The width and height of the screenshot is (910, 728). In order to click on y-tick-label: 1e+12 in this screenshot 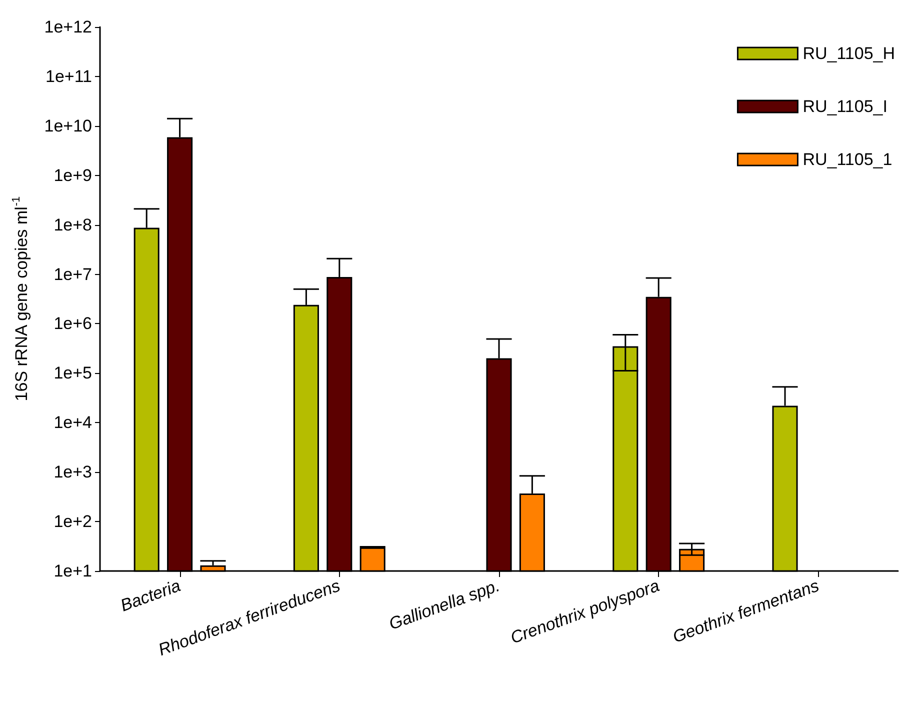, I will do `click(68, 27)`.